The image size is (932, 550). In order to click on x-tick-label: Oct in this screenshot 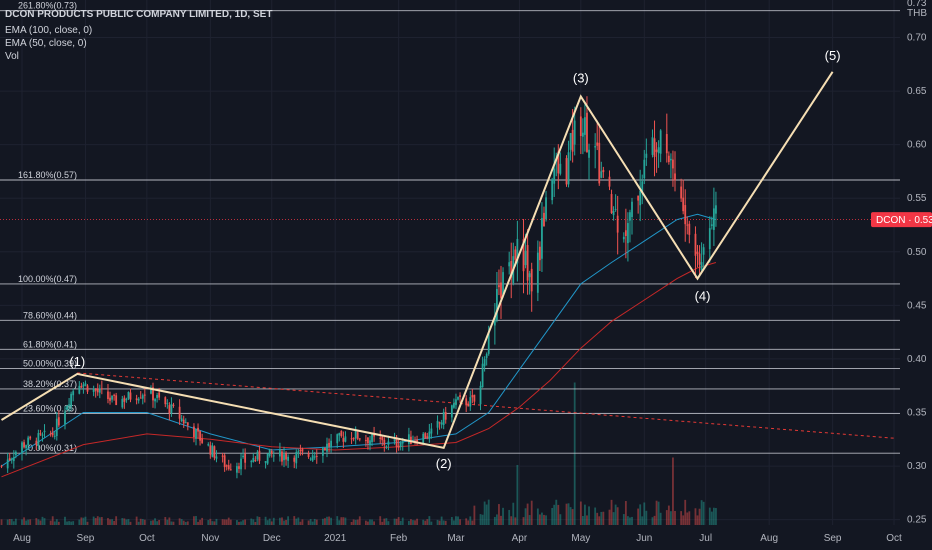, I will do `click(147, 538)`.